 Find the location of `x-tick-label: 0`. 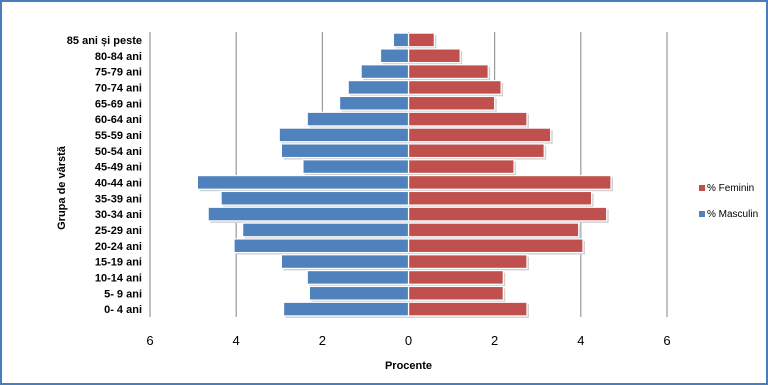

x-tick-label: 0 is located at coordinates (408, 340).